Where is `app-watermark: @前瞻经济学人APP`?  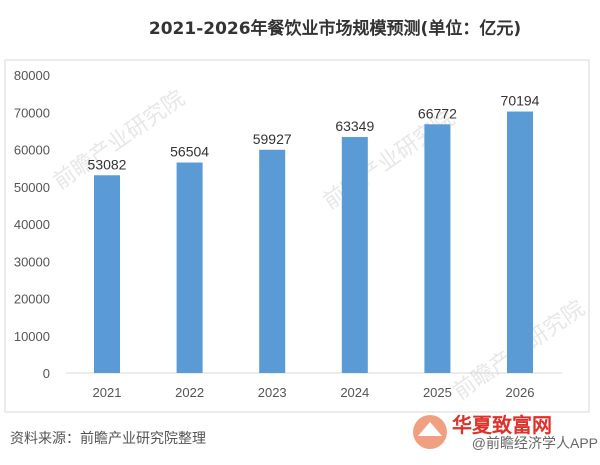 app-watermark: @前瞻经济学人APP is located at coordinates (535, 443).